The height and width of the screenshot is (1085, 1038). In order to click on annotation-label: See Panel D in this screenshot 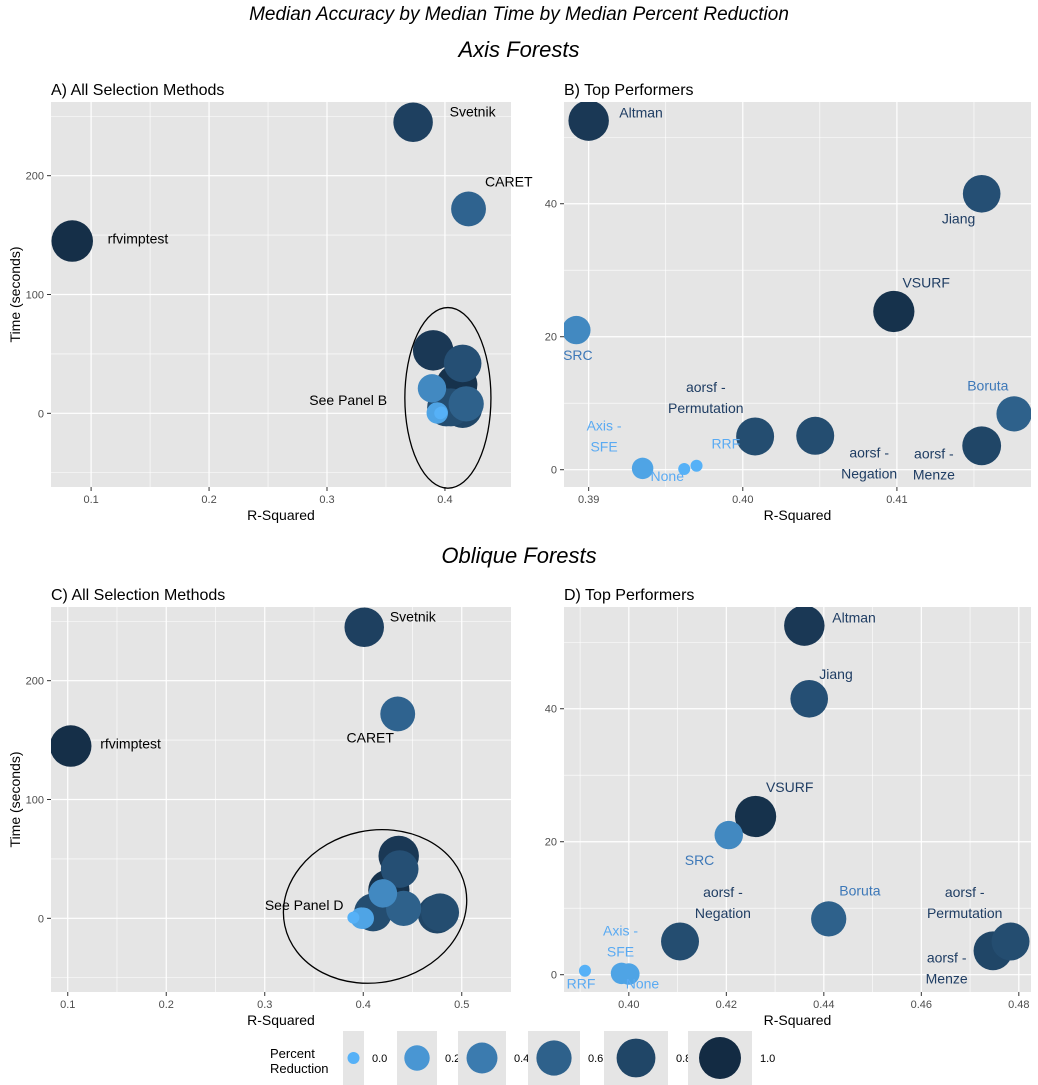, I will do `click(304, 905)`.